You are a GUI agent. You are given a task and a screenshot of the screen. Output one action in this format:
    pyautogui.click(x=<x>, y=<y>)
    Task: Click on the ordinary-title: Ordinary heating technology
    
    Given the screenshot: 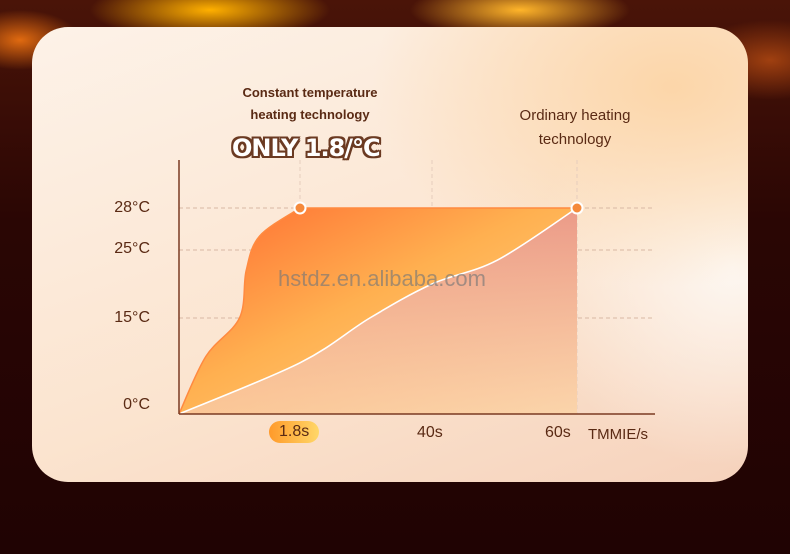 What is the action you would take?
    pyautogui.click(x=575, y=128)
    